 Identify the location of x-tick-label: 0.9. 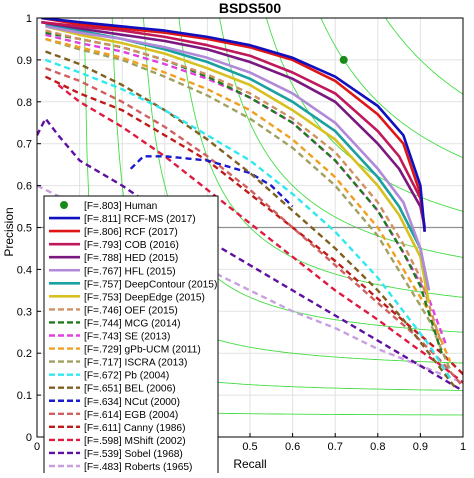
(420, 447).